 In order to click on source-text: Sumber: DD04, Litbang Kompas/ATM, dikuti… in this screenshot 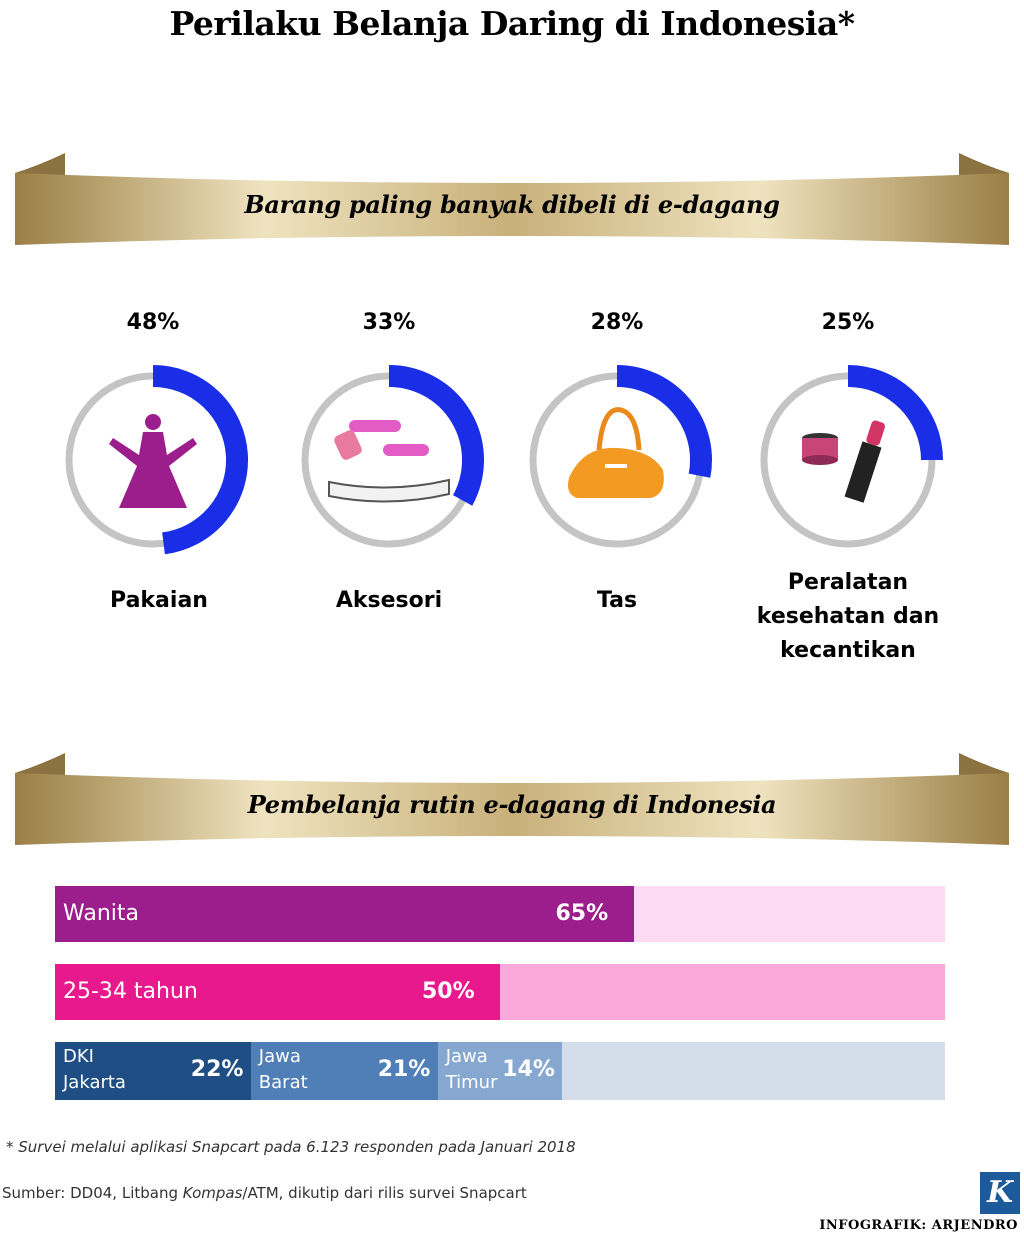, I will do `click(264, 1193)`.